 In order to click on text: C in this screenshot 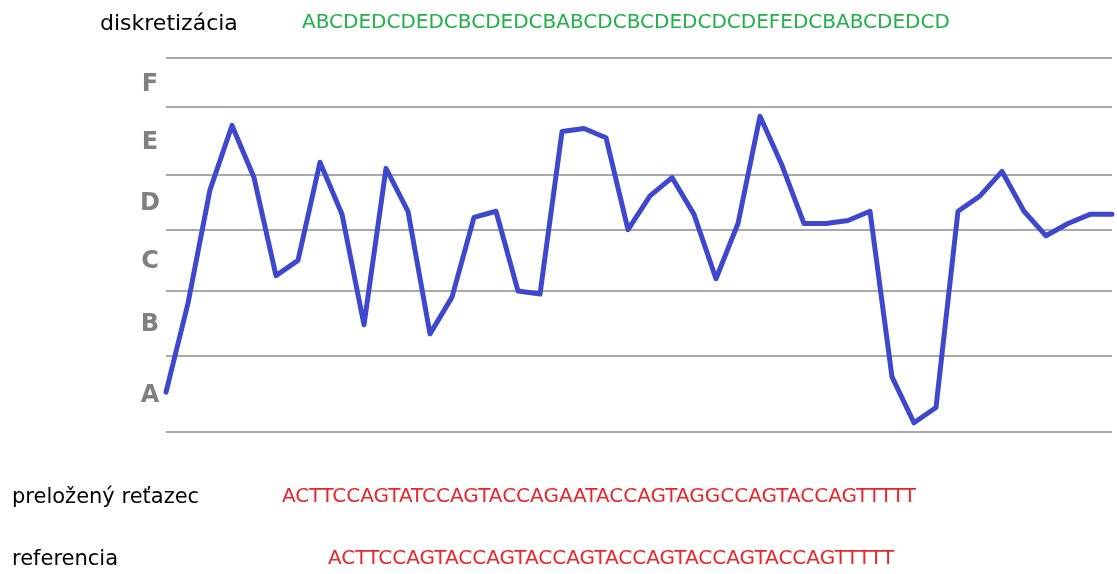, I will do `click(150, 260)`.